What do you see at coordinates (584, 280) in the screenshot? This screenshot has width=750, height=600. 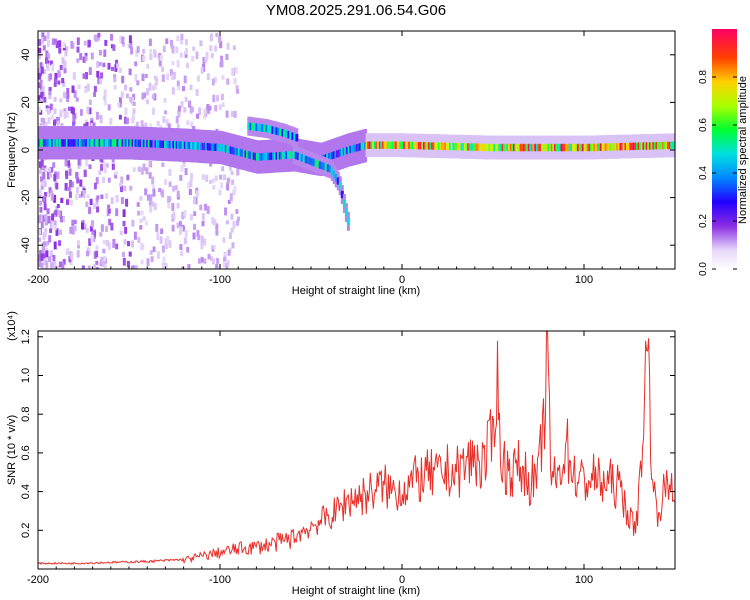 I see `spectrogram-x-tick-label: 100` at bounding box center [584, 280].